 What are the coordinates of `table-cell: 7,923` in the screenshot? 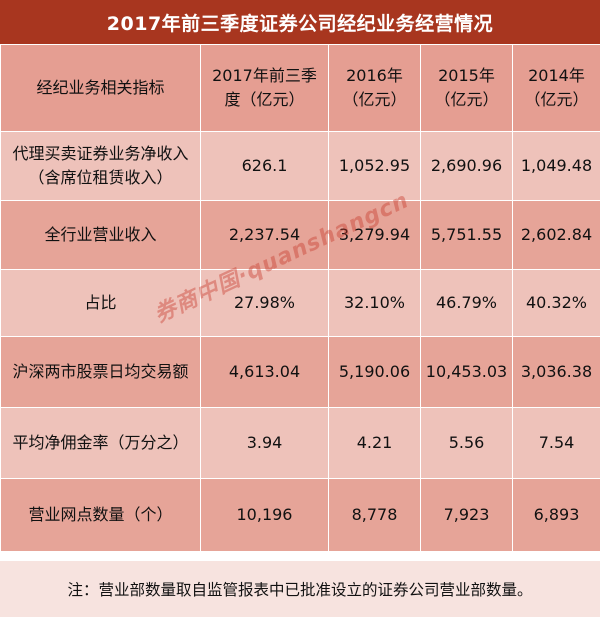 It's located at (467, 515).